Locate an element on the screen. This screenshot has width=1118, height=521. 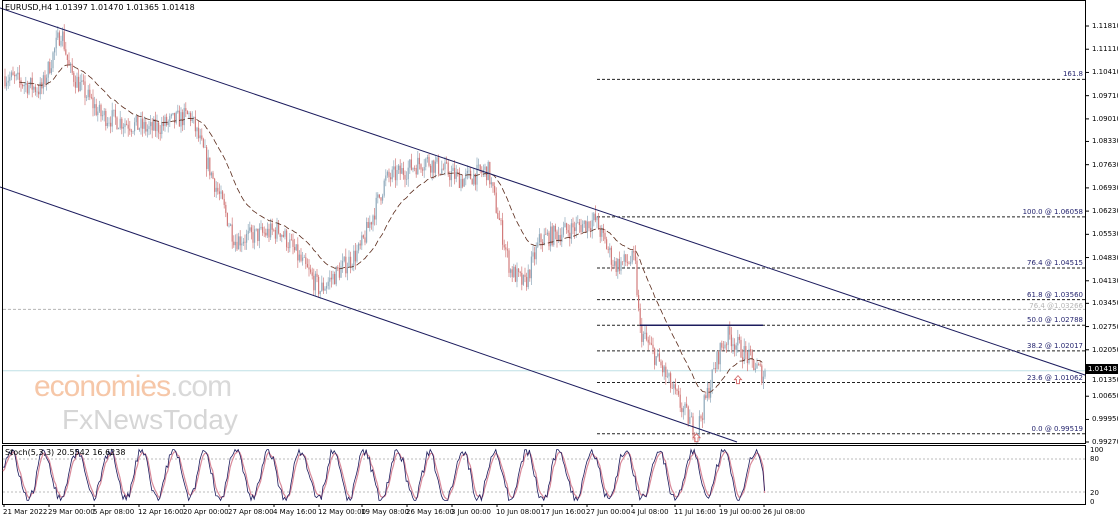
x-tick-label: 19 Jul 00:00 is located at coordinates (740, 512).